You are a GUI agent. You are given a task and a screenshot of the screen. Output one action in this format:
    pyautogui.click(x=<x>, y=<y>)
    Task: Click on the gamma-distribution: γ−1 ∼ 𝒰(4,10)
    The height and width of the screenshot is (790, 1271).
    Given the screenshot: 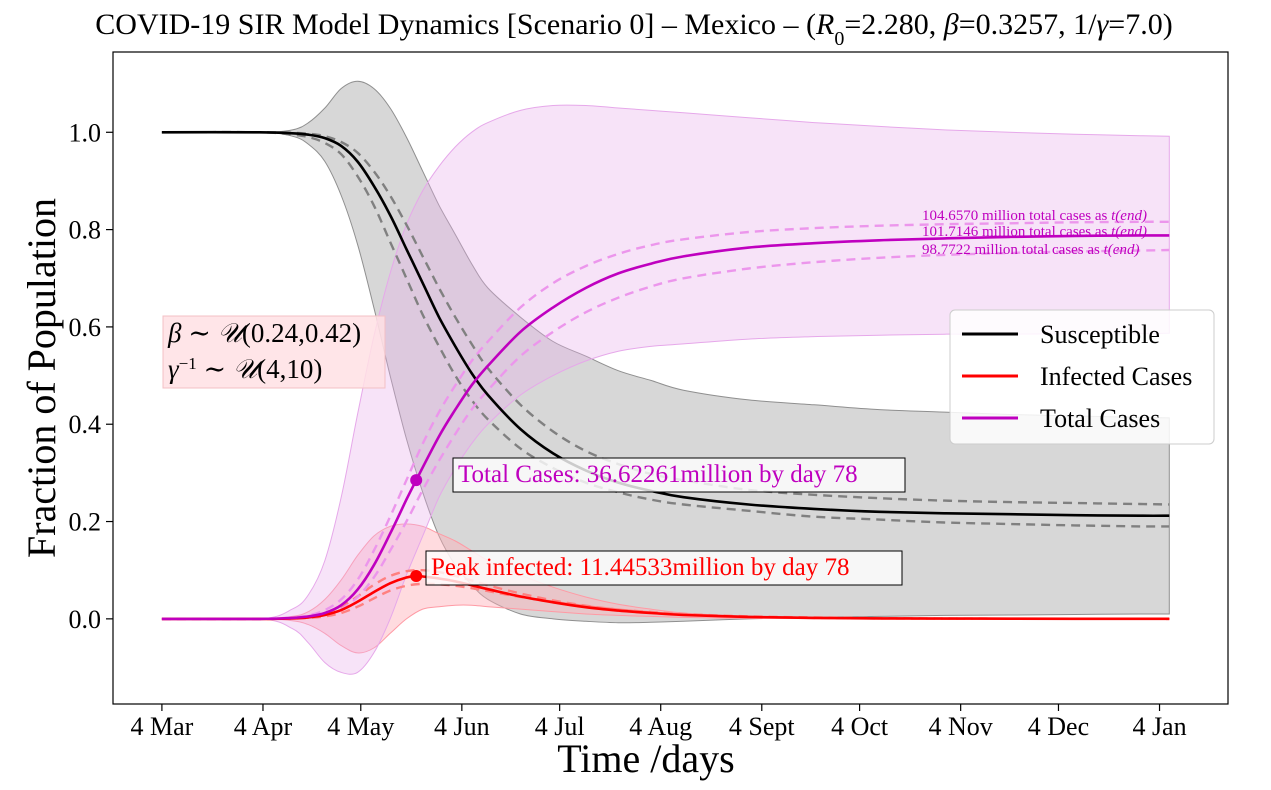 What is the action you would take?
    pyautogui.click(x=245, y=369)
    